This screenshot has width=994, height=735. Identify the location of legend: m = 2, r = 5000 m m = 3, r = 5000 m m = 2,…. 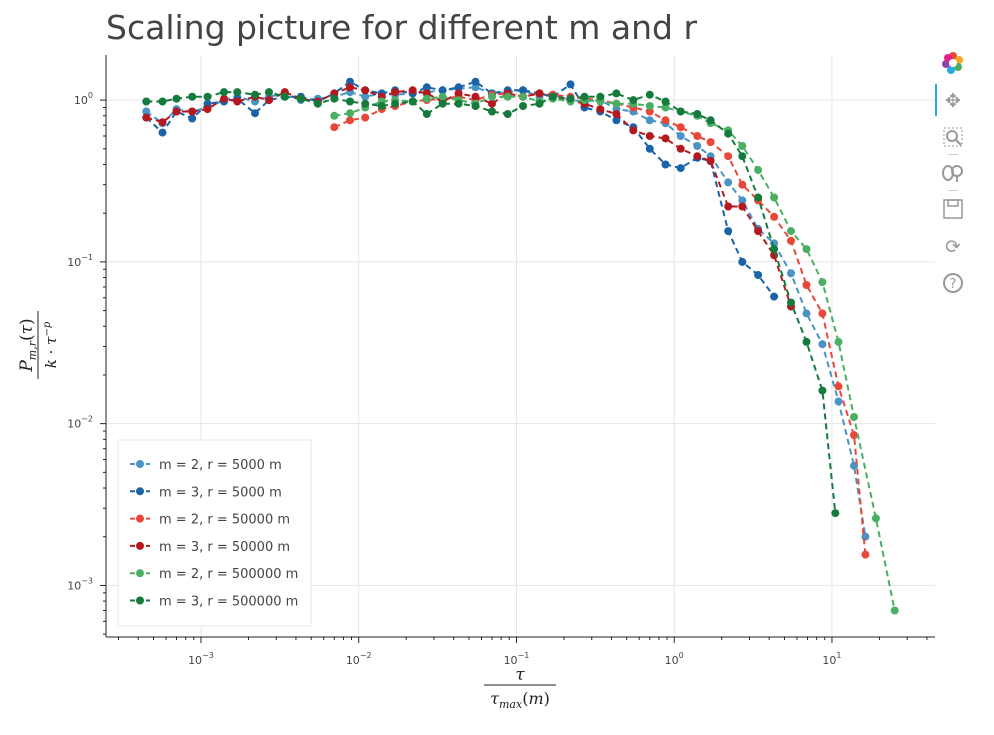
(214, 533).